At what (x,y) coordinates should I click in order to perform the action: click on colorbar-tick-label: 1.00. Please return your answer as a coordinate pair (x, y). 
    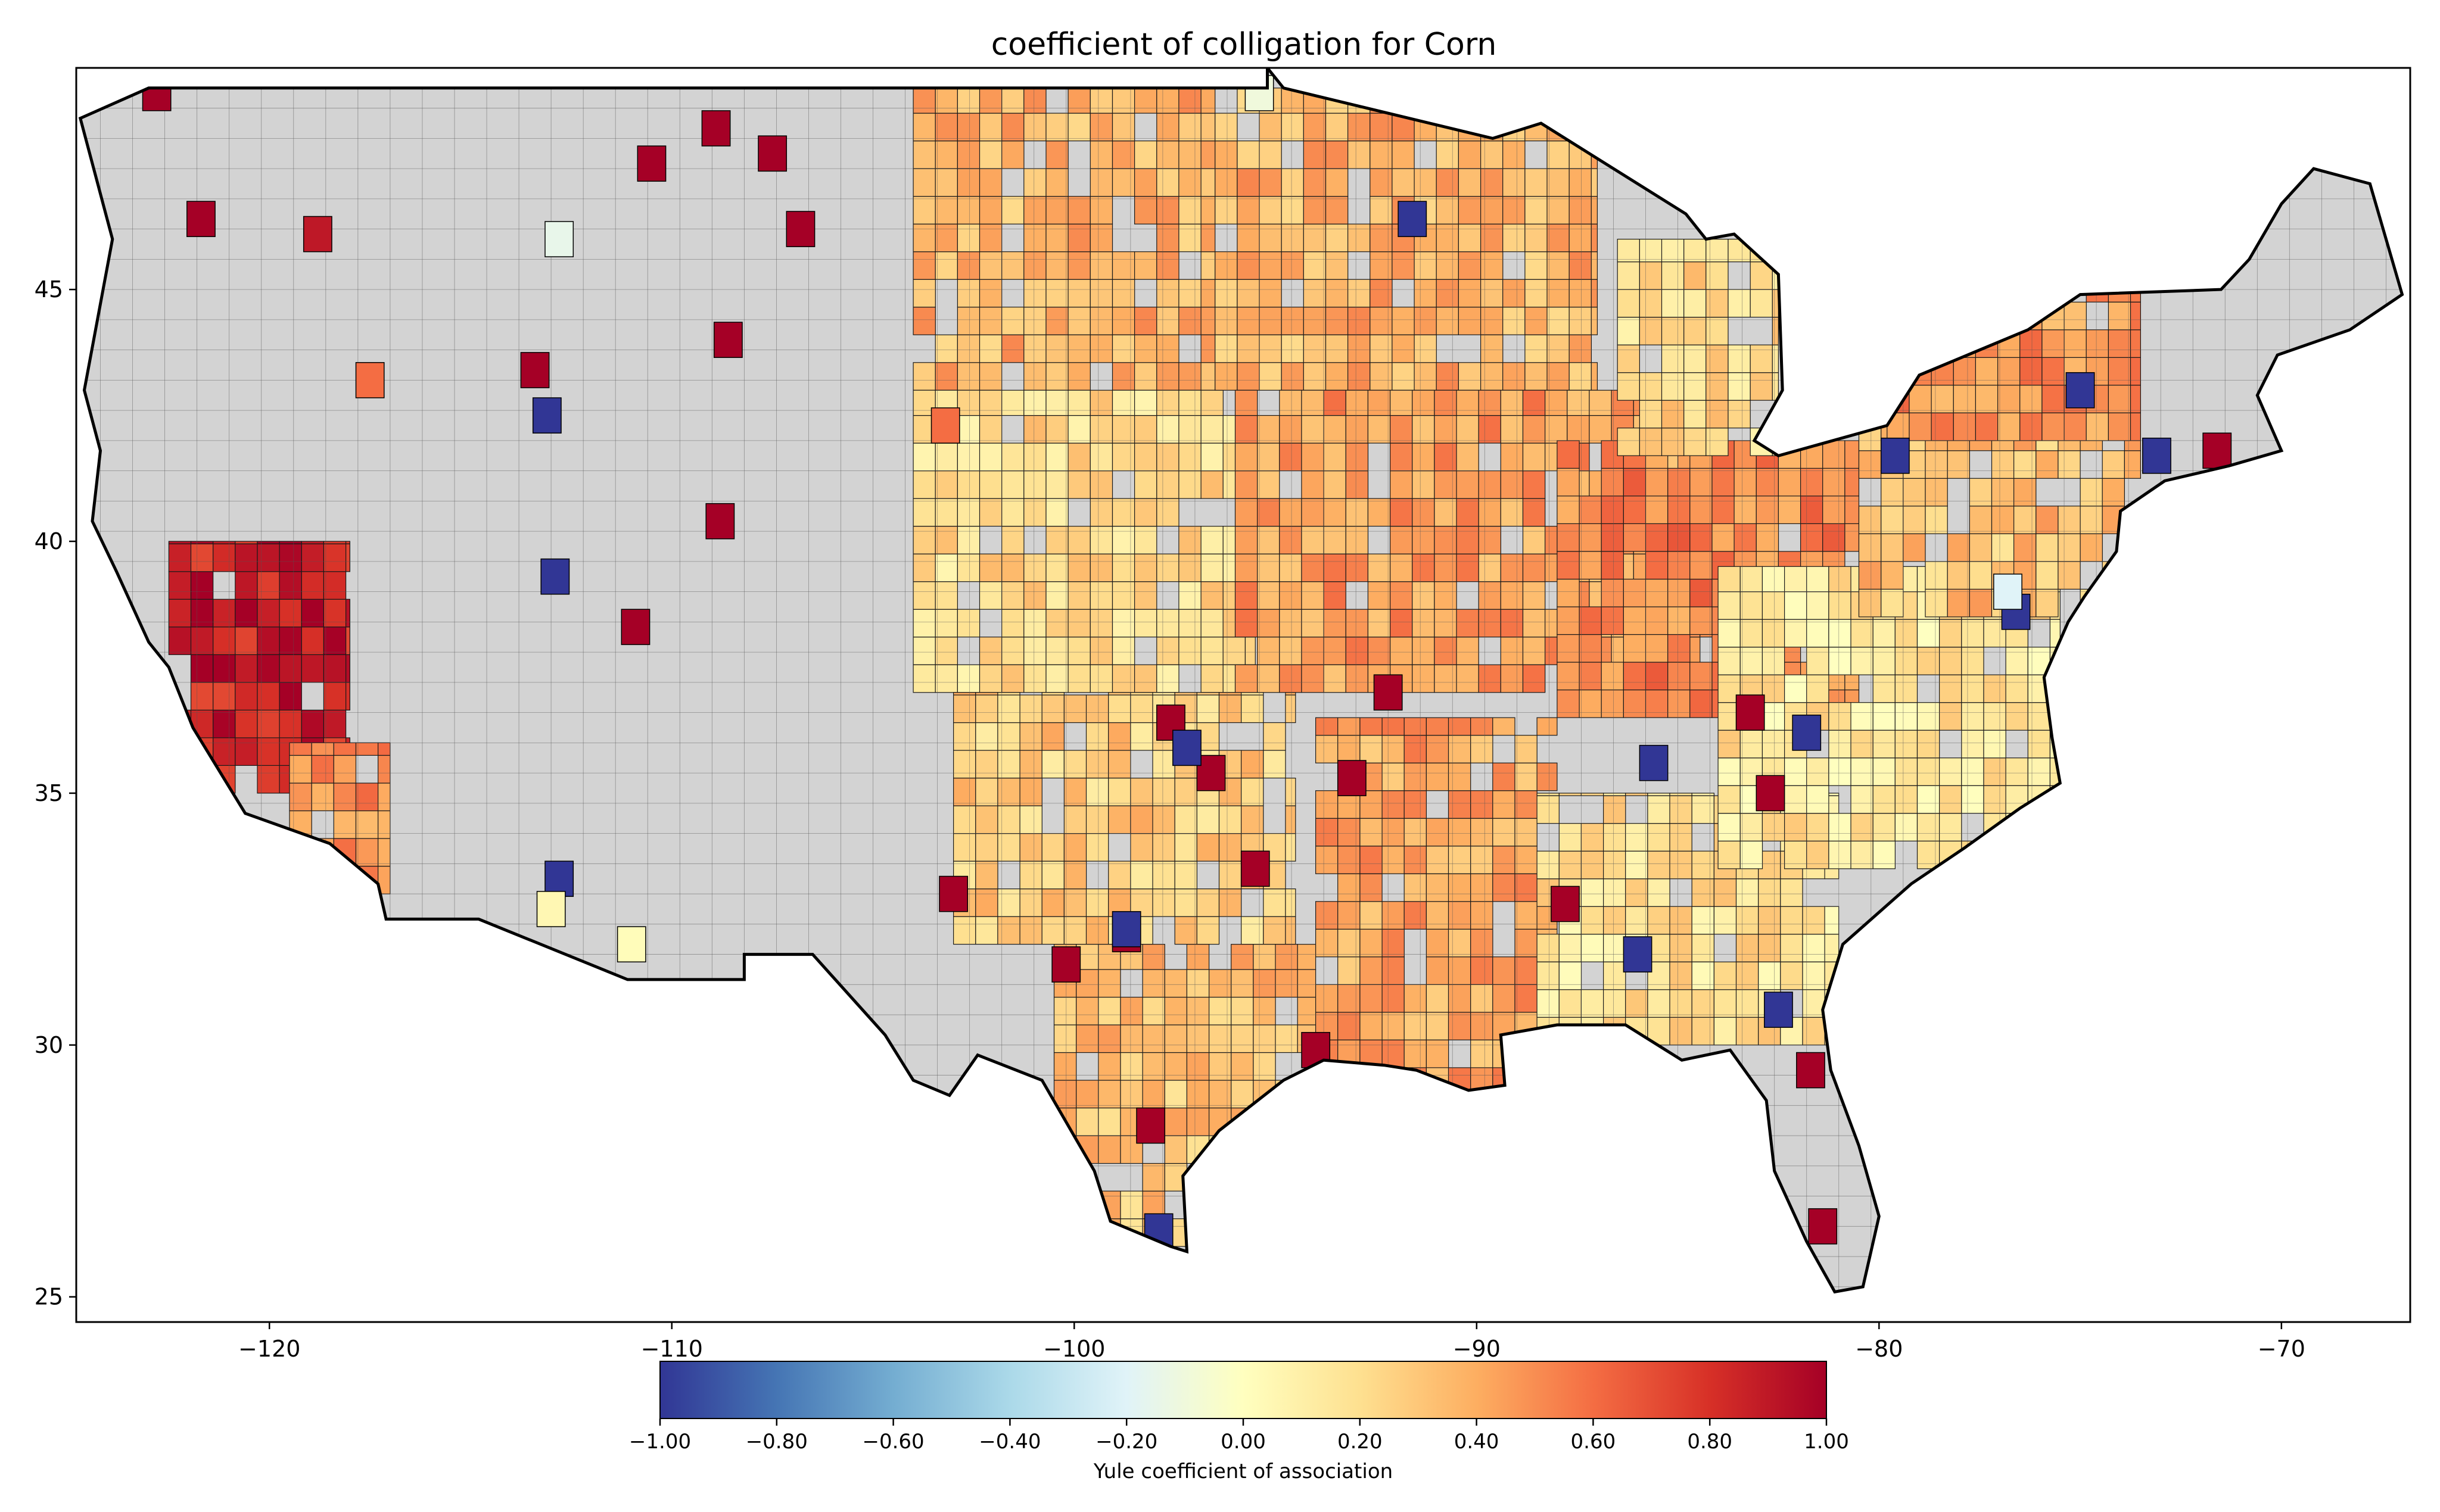
    Looking at the image, I should click on (1826, 1442).